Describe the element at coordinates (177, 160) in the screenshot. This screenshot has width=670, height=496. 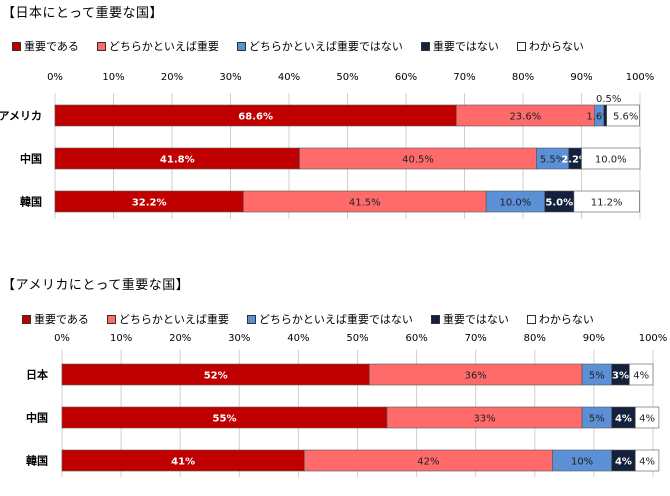
I see `data-label: 41.8%` at that location.